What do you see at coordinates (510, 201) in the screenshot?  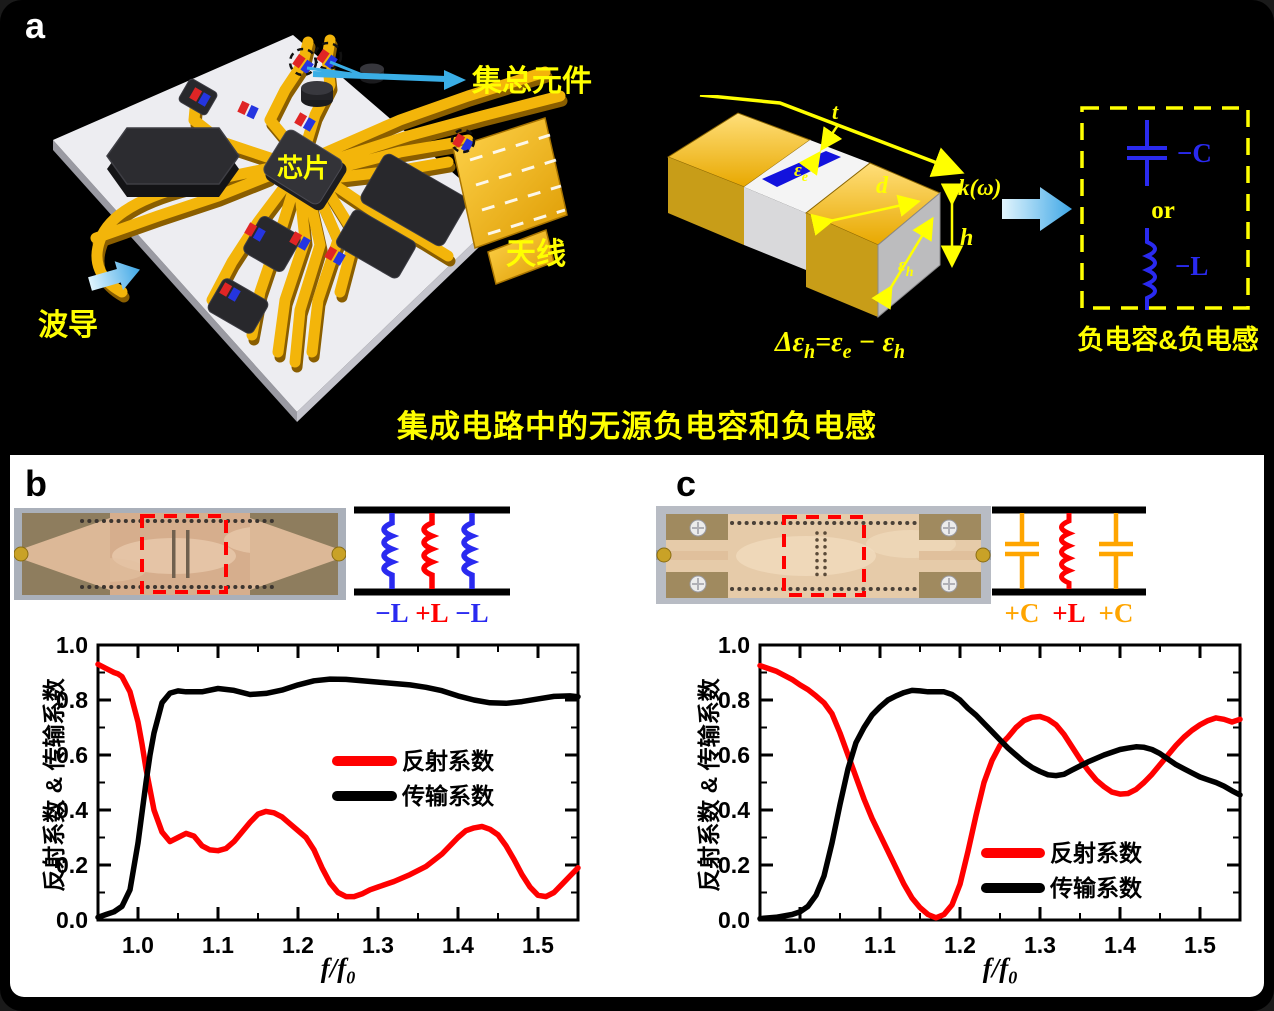 I see `antenna-structure` at bounding box center [510, 201].